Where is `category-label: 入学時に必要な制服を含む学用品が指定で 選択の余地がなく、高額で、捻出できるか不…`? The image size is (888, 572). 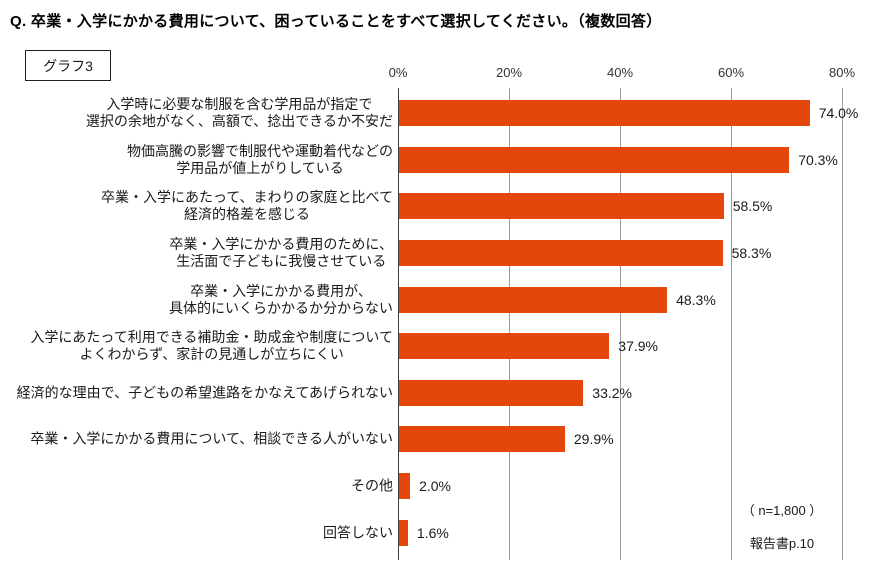
category-label: 入学時に必要な制服を含む学用品が指定で 選択の余地がなく、高額で、捻出できるか不… is located at coordinates (239, 113).